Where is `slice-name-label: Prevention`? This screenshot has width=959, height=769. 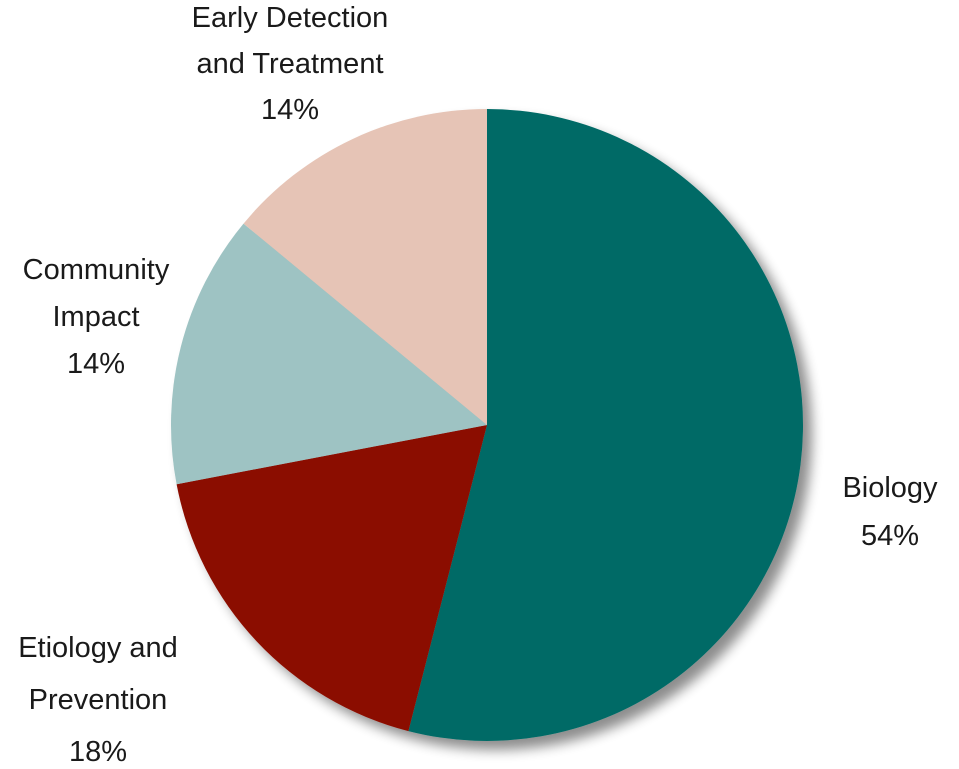 slice-name-label: Prevention is located at coordinates (98, 700).